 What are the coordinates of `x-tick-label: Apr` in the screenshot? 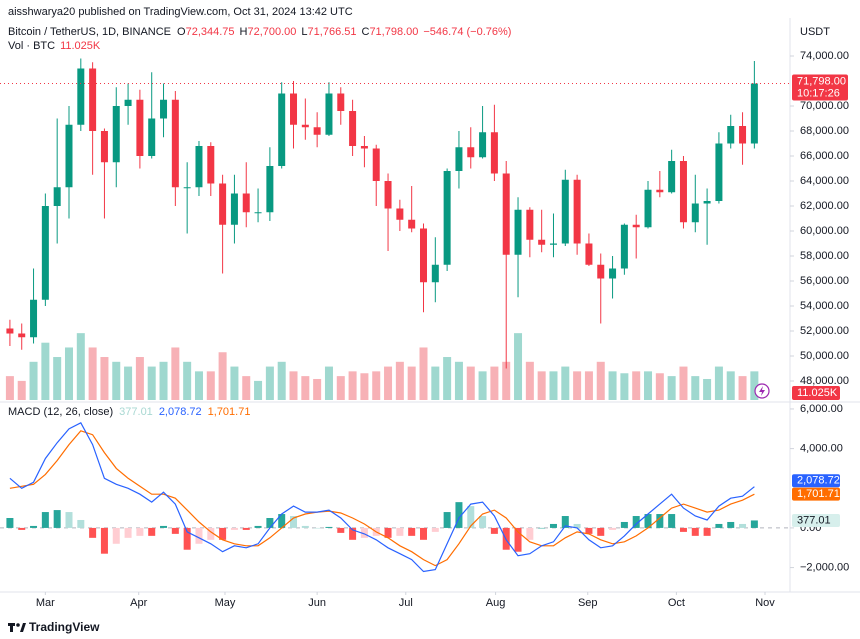 It's located at (138, 603).